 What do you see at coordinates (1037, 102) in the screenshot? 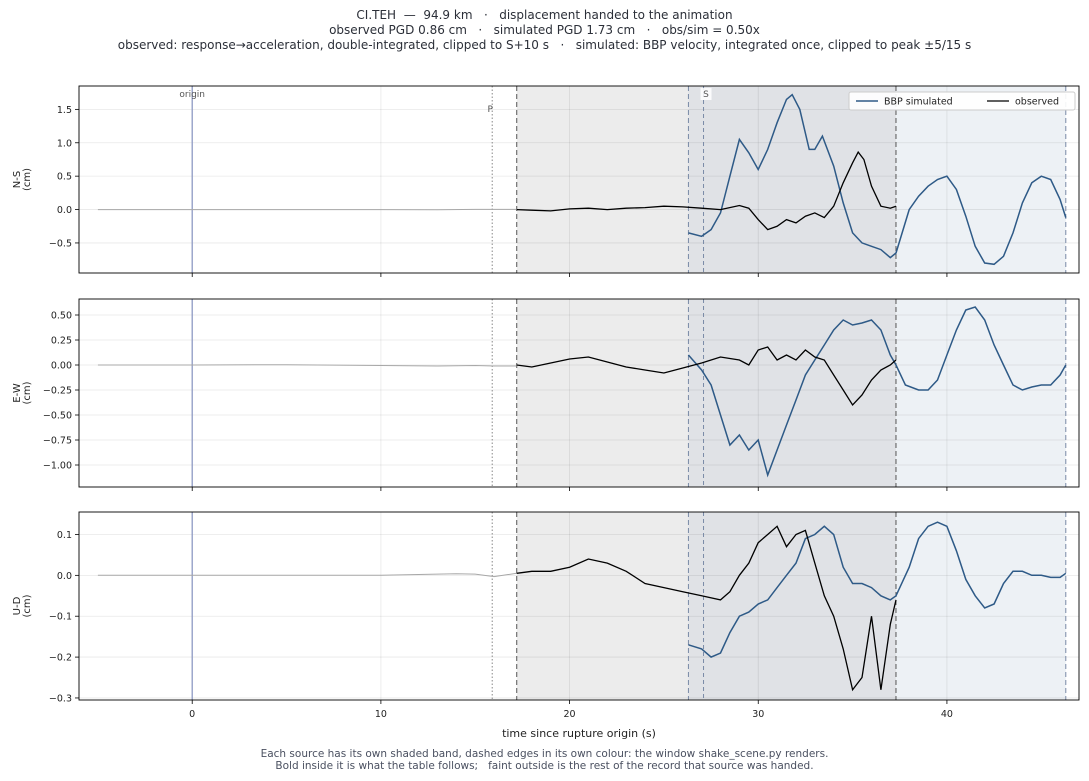
I see `legend-label-observed: observed` at bounding box center [1037, 102].